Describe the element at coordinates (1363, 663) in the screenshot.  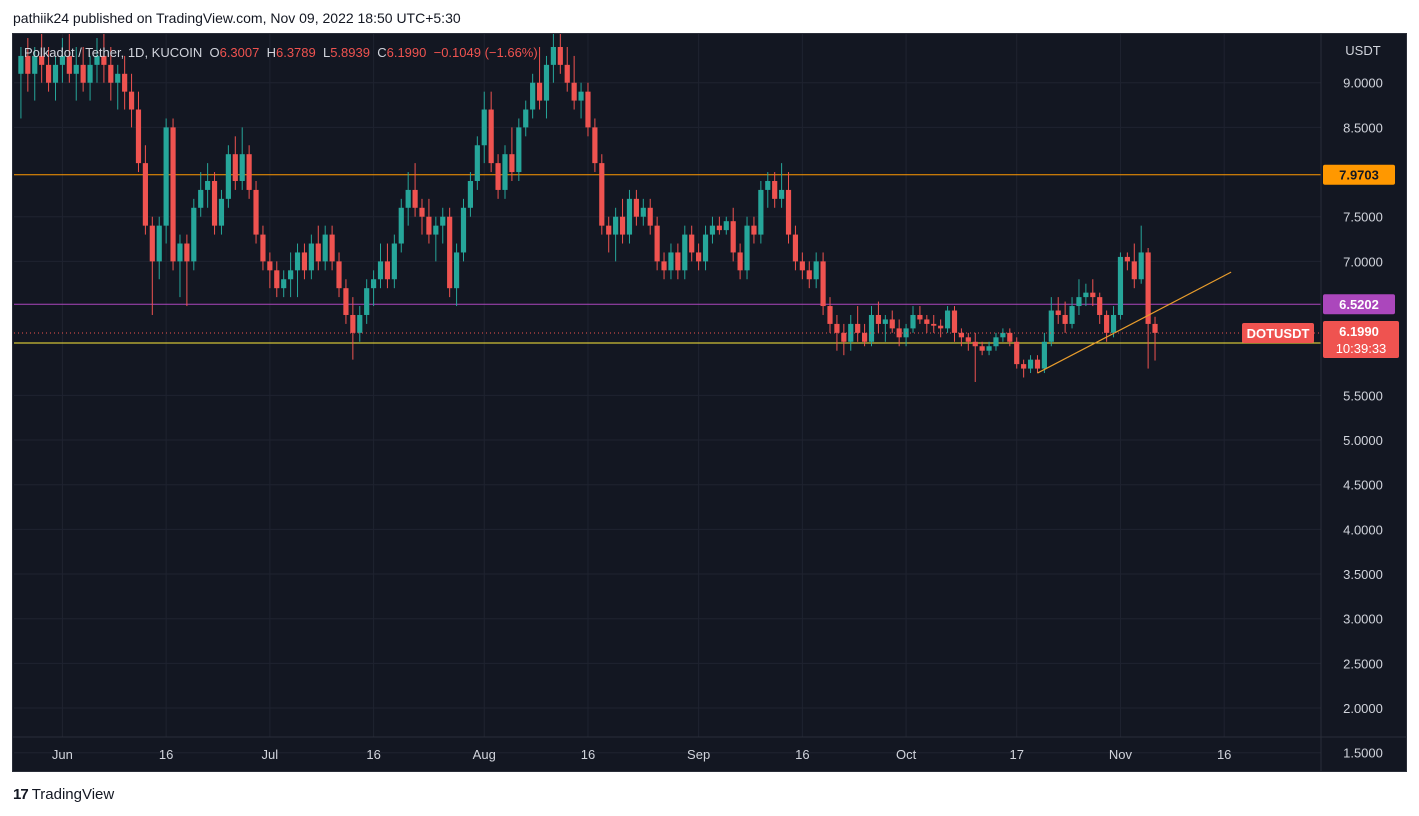
I see `y-tick-label: 2.5000` at that location.